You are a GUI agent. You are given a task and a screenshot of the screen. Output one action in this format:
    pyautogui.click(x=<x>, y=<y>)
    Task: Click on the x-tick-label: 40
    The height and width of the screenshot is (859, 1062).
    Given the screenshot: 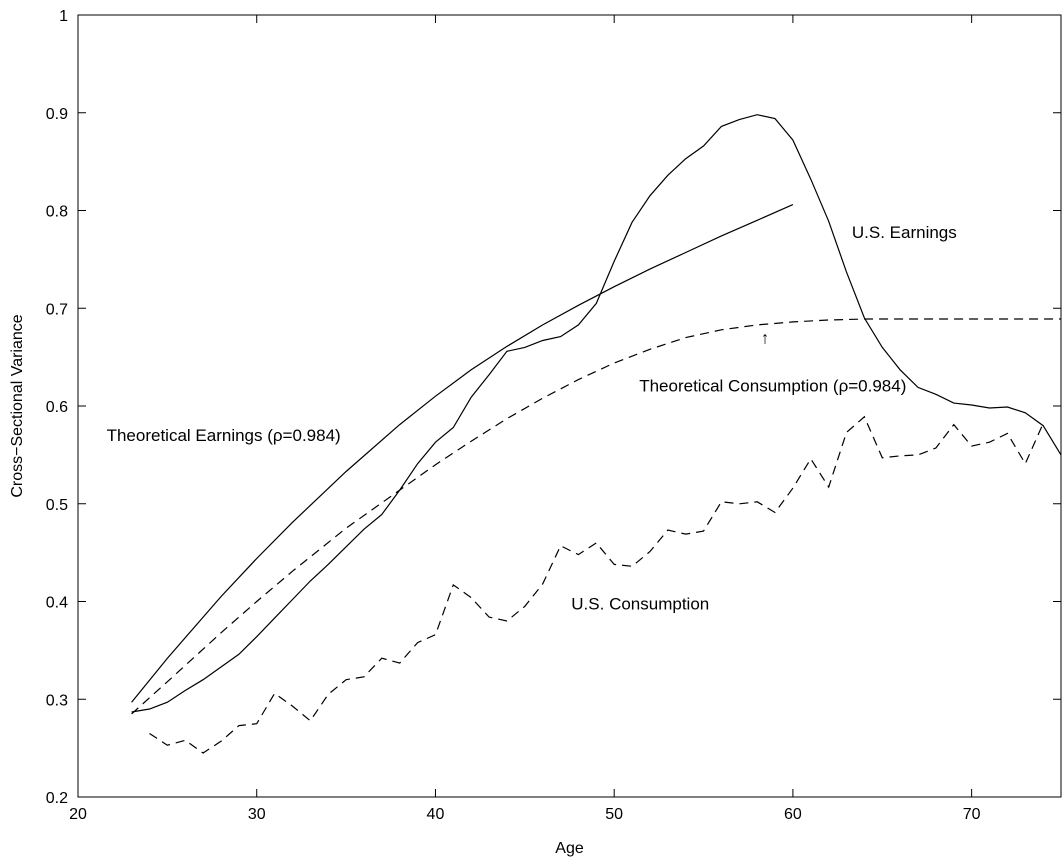 What is the action you would take?
    pyautogui.click(x=436, y=814)
    